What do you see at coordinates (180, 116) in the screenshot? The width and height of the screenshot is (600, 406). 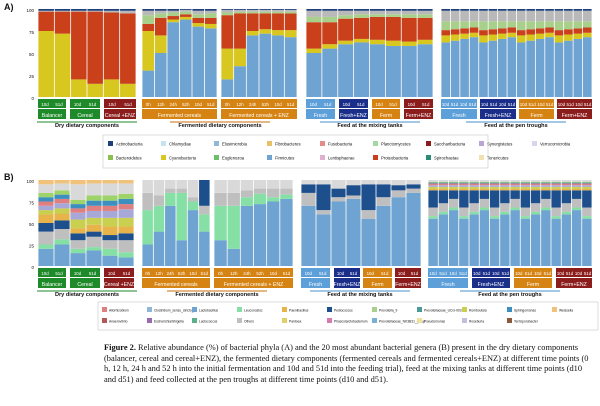 I see `panel-a-subgroup-label: Fermented cereals` at bounding box center [180, 116].